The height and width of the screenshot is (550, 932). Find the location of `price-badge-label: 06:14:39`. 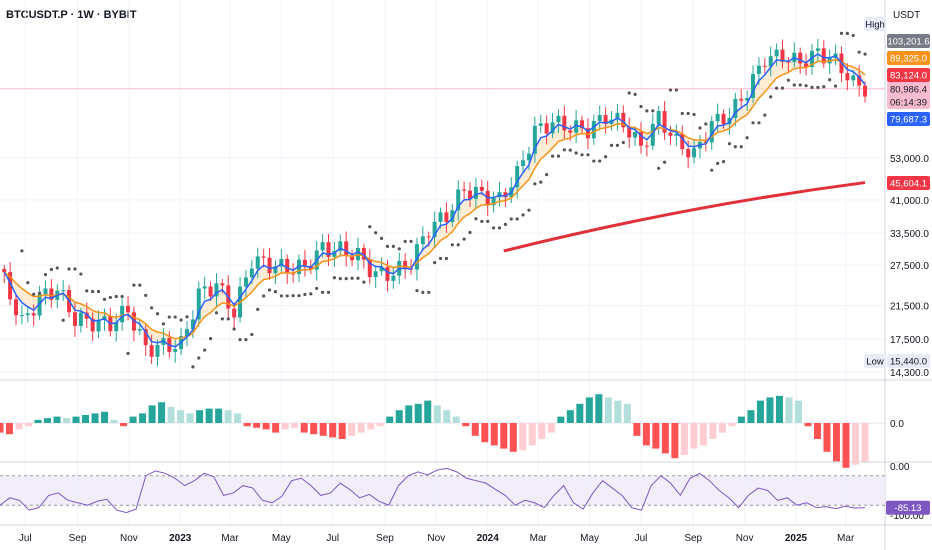

price-badge-label: 06:14:39 is located at coordinates (908, 103).